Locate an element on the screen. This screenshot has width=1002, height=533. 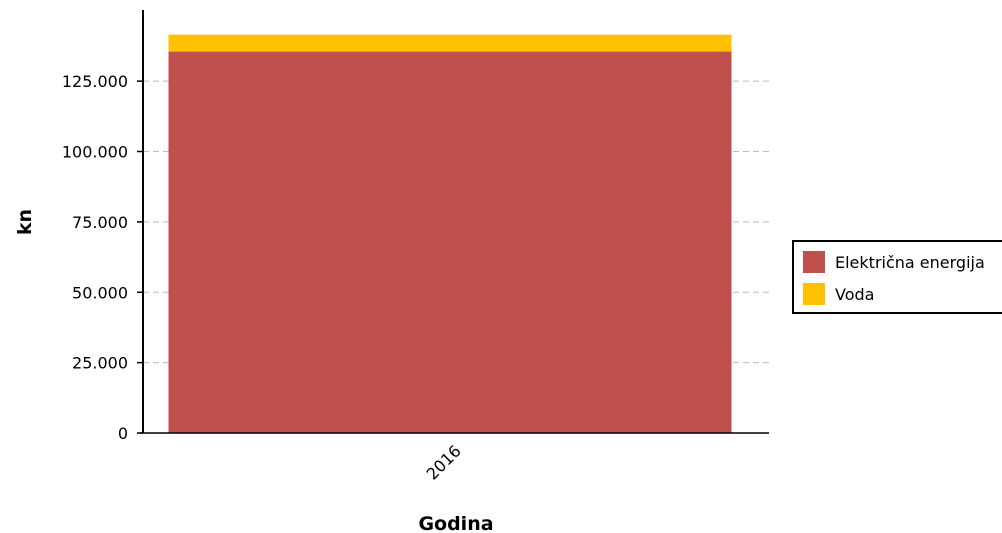
legend-label-elektricna-energija: Električna energija is located at coordinates (910, 262).